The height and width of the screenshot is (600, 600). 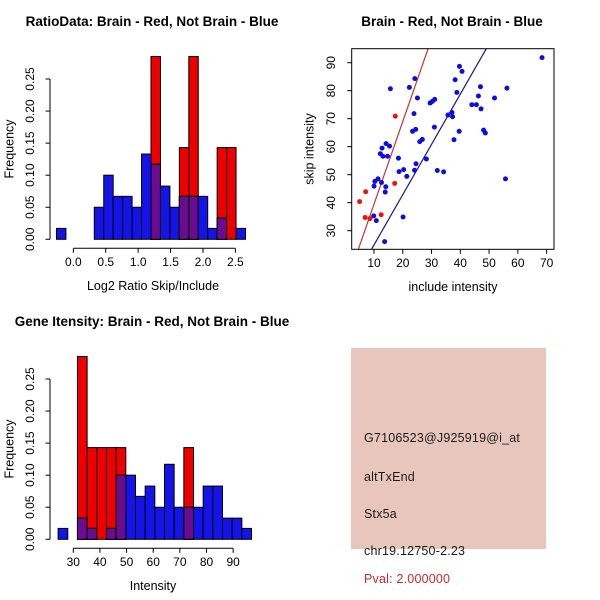 What do you see at coordinates (105, 262) in the screenshot?
I see `x-tick-label: 0.5` at bounding box center [105, 262].